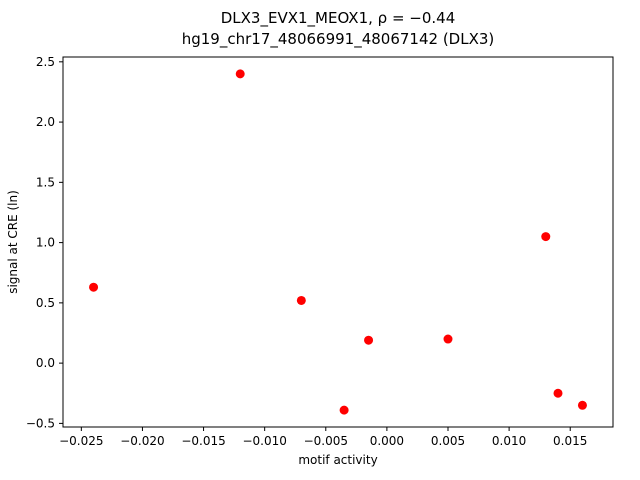  I want to click on y-tick-label: 0.0, so click(45, 363).